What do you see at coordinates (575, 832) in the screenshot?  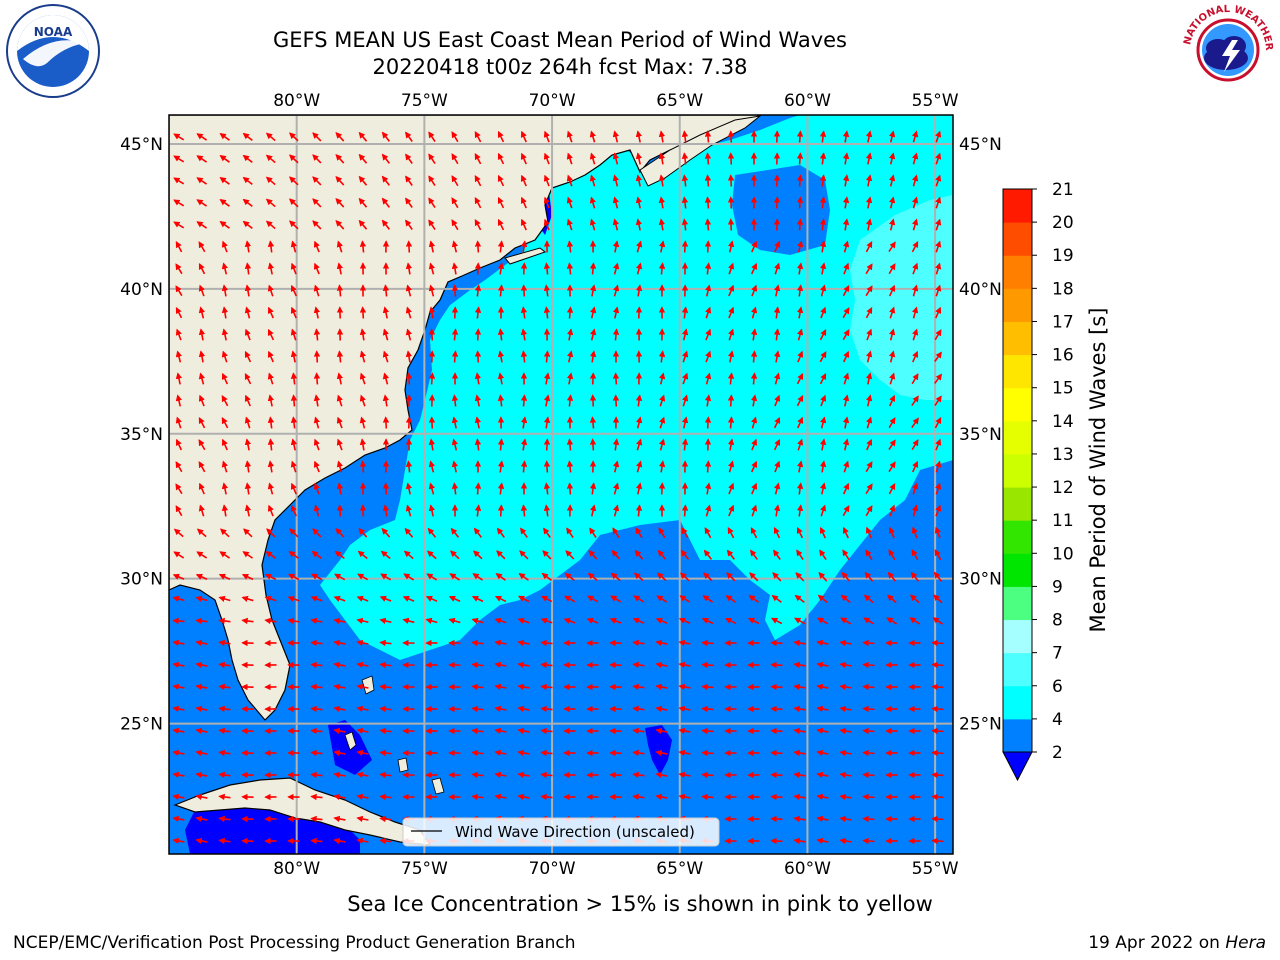 I see `legend-label: Wind Wave Direction (unscaled)` at bounding box center [575, 832].